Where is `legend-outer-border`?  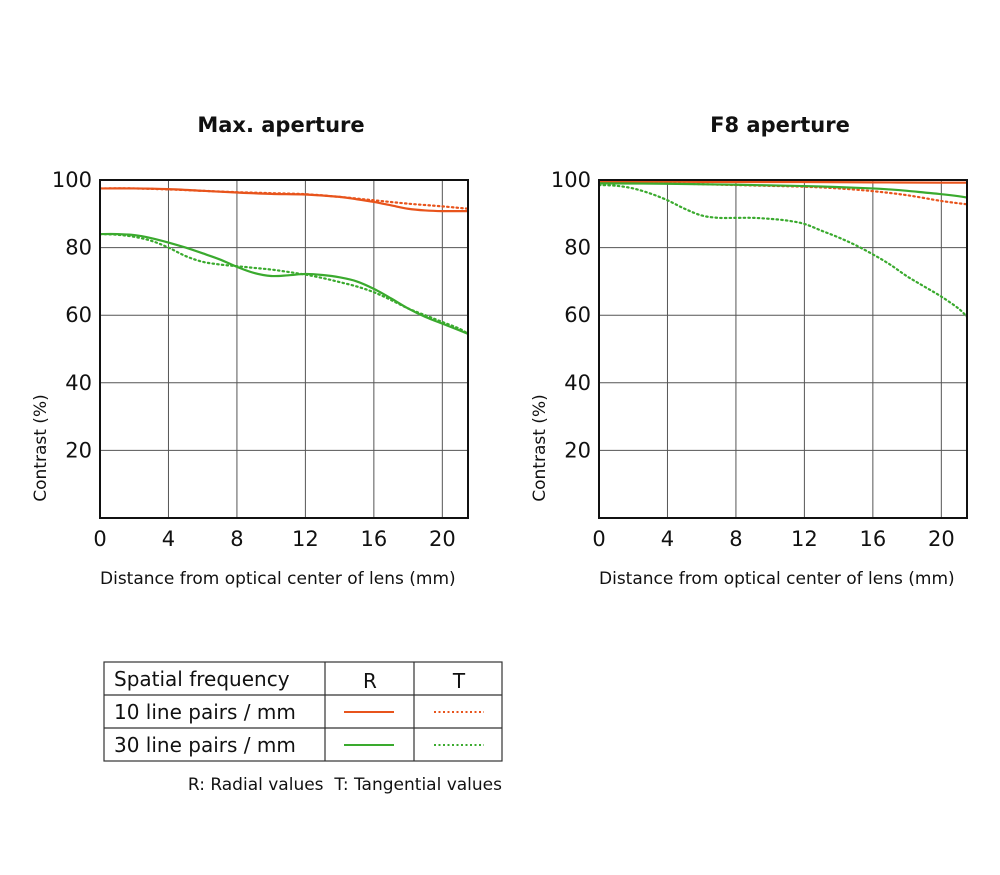 legend-outer-border is located at coordinates (303, 711).